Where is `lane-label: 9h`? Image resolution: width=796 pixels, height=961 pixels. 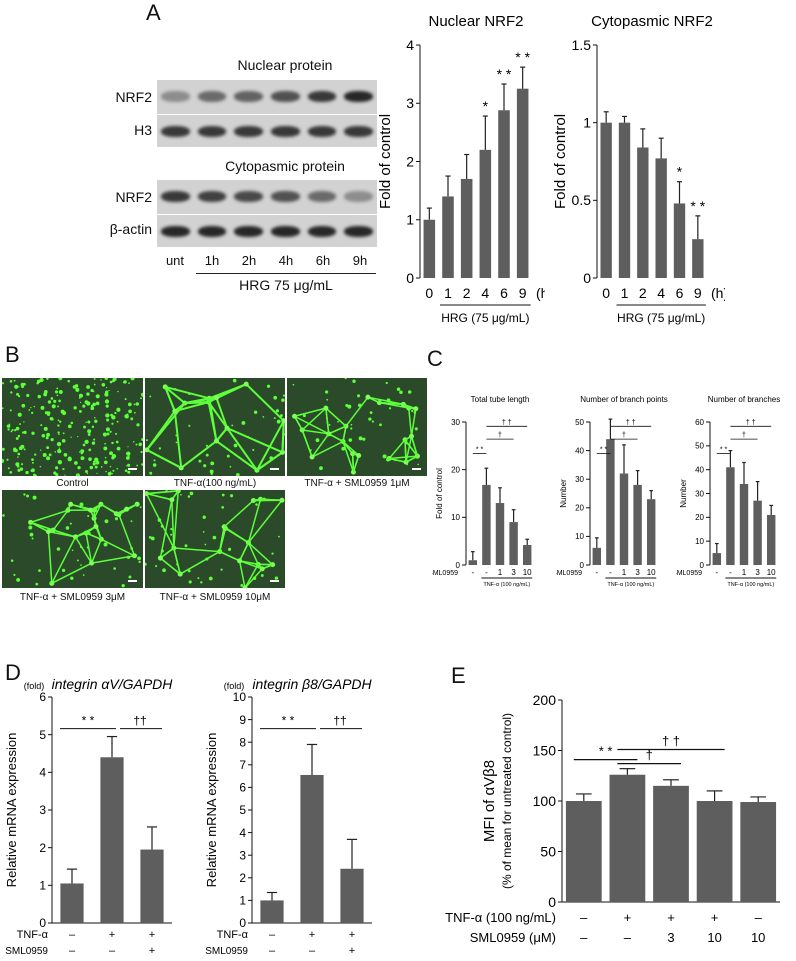 lane-label: 9h is located at coordinates (360, 260).